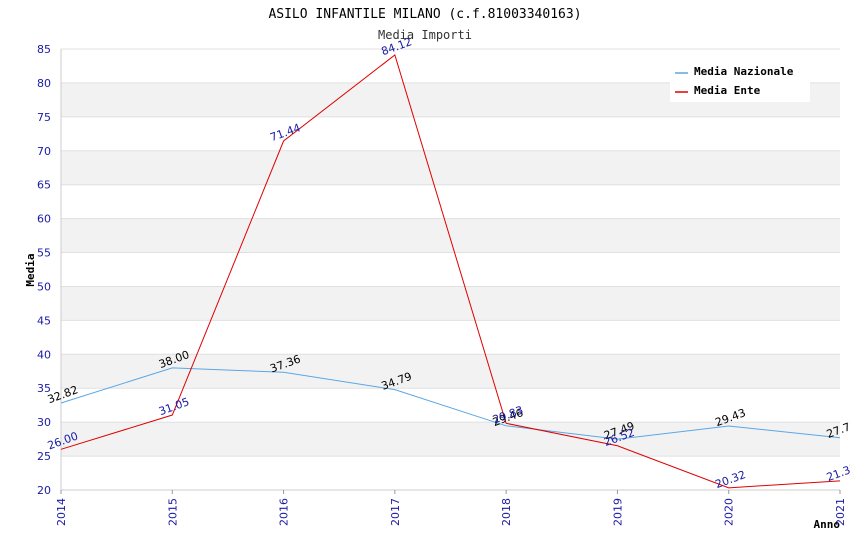 This screenshot has height=550, width=850. Describe the element at coordinates (44, 422) in the screenshot. I see `y-tick-label: 30` at that location.